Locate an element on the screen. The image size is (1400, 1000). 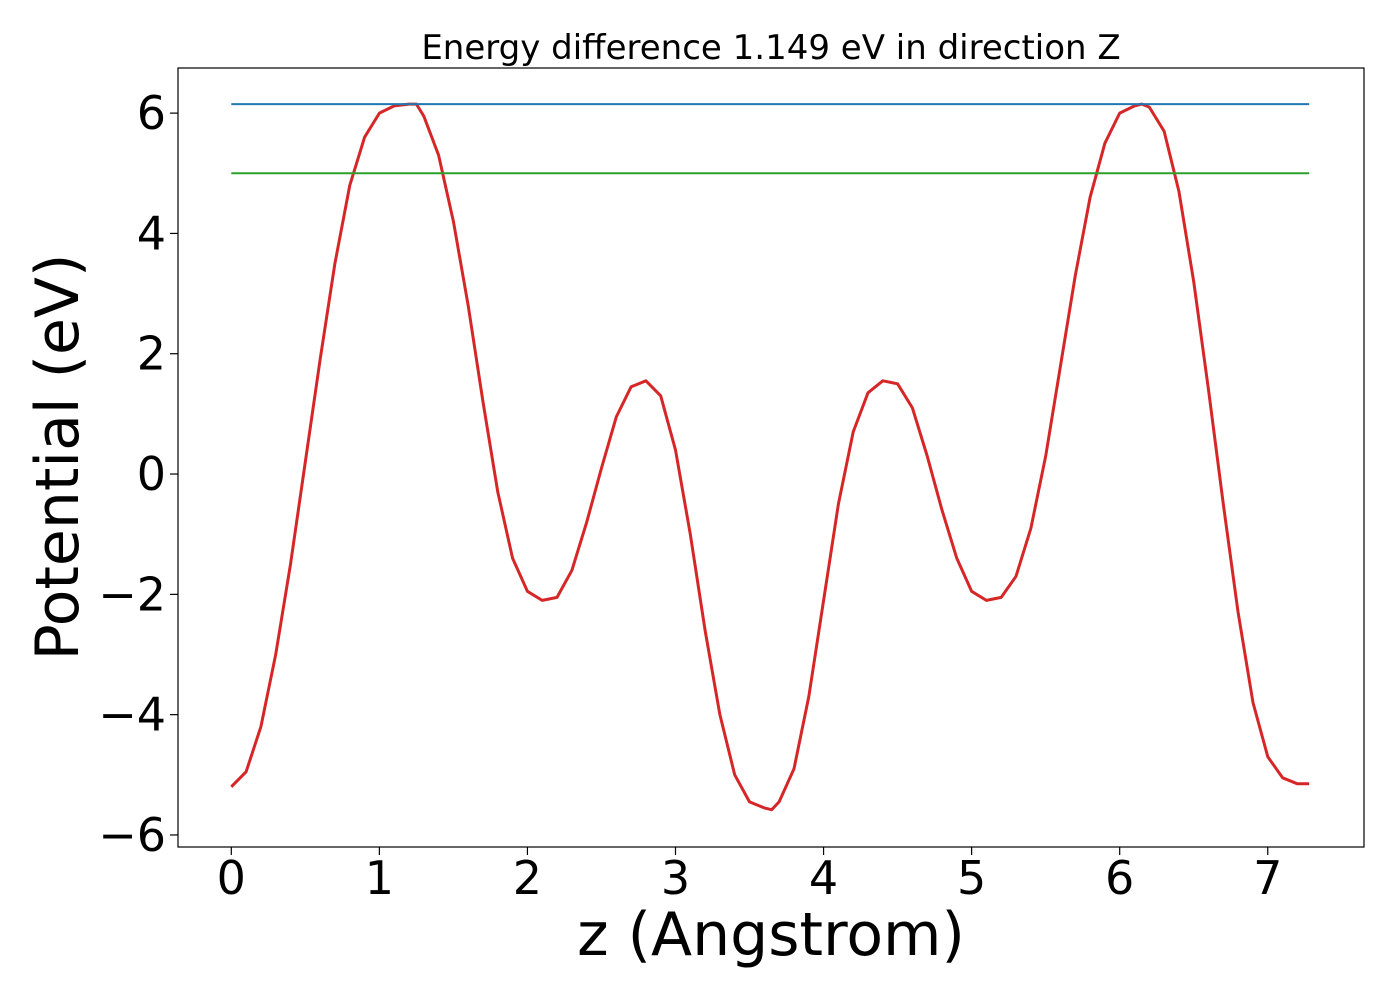
x-tick-label: 2 is located at coordinates (527, 878).